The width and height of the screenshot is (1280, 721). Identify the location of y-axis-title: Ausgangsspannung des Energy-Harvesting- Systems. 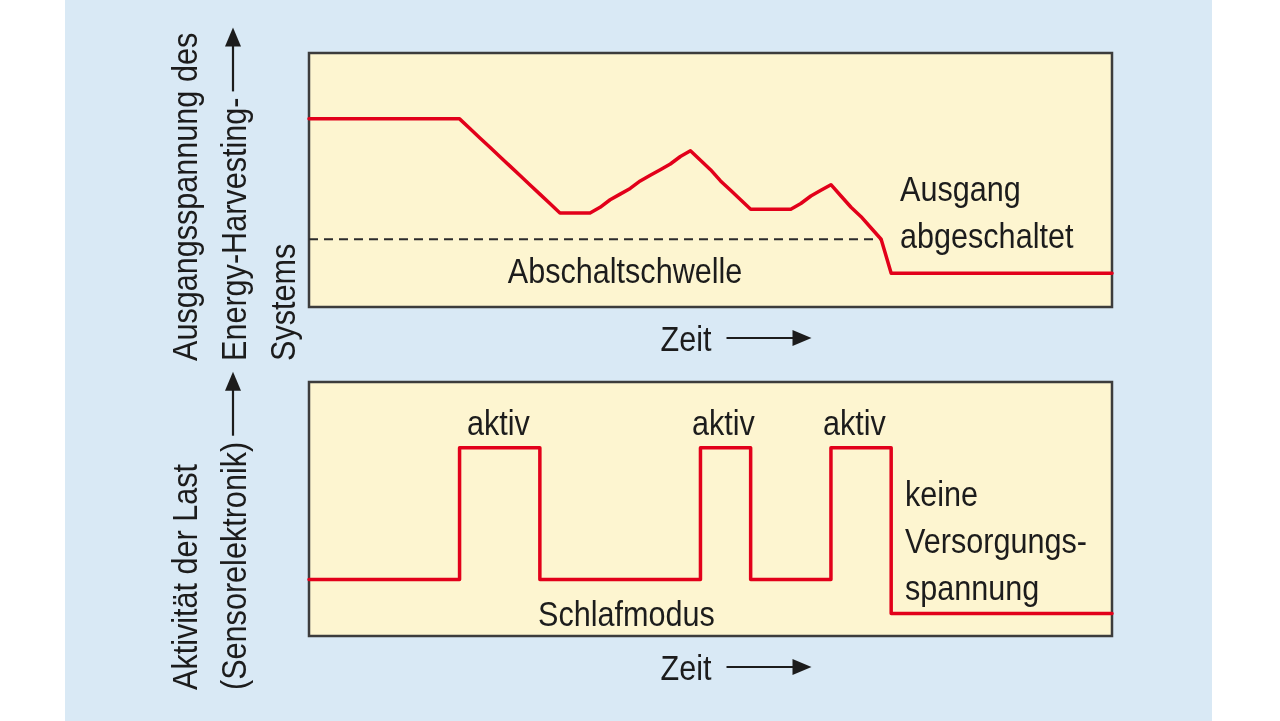
(233, 196).